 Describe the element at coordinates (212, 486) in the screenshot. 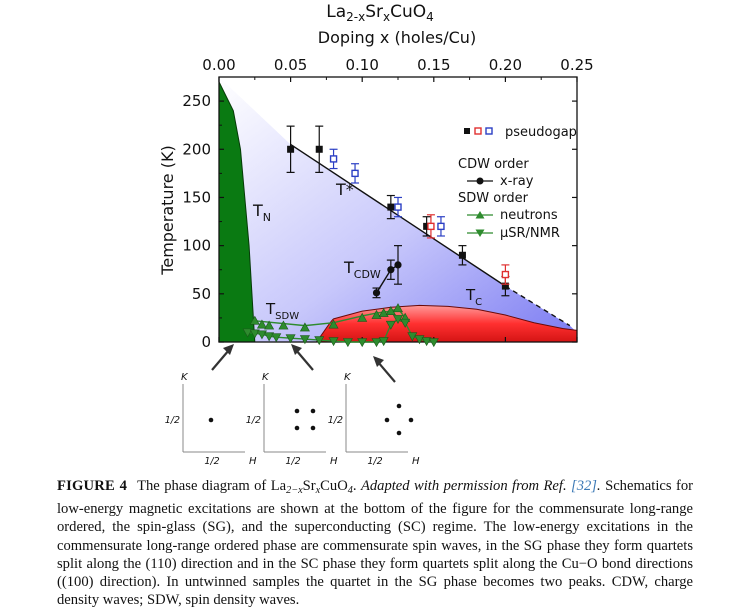

I see `caption-text-1: The phase diagram of La` at that location.